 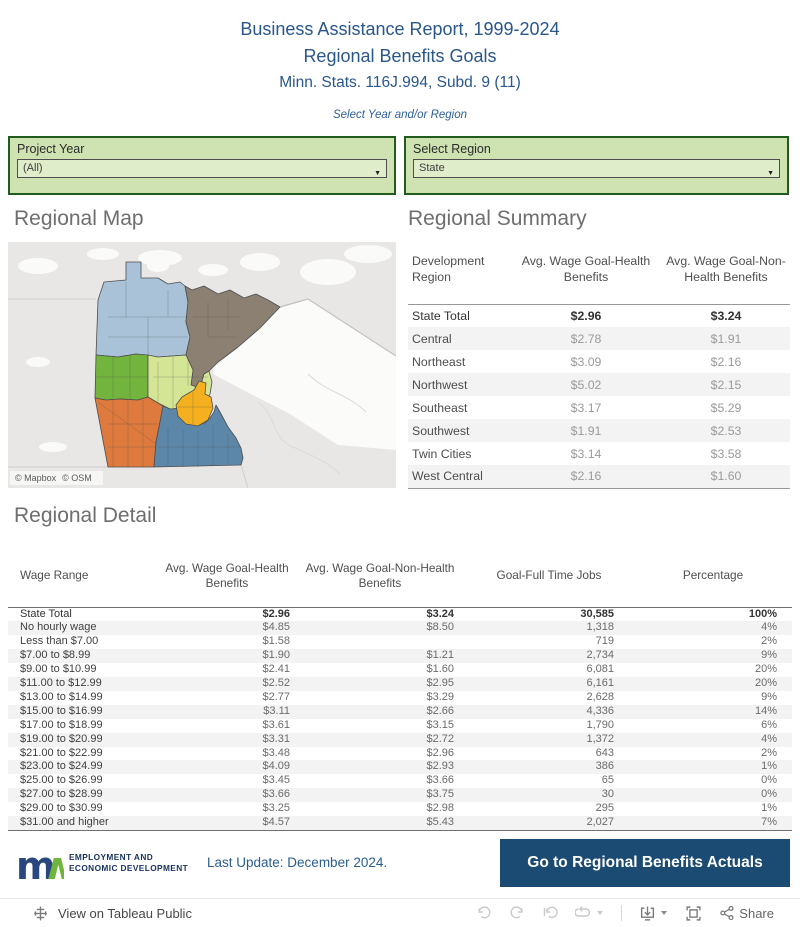 What do you see at coordinates (589, 913) in the screenshot?
I see `refresh-button` at bounding box center [589, 913].